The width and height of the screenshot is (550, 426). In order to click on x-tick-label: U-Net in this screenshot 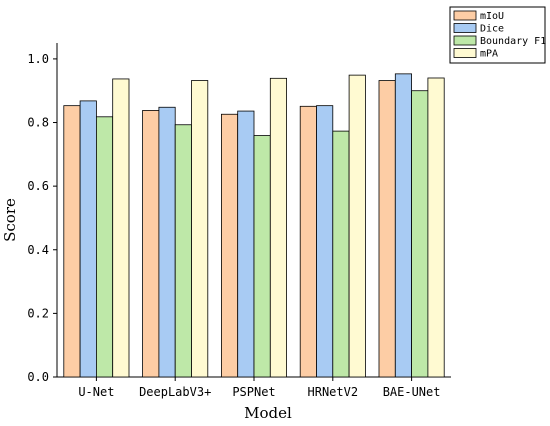, I will do `click(96, 392)`.